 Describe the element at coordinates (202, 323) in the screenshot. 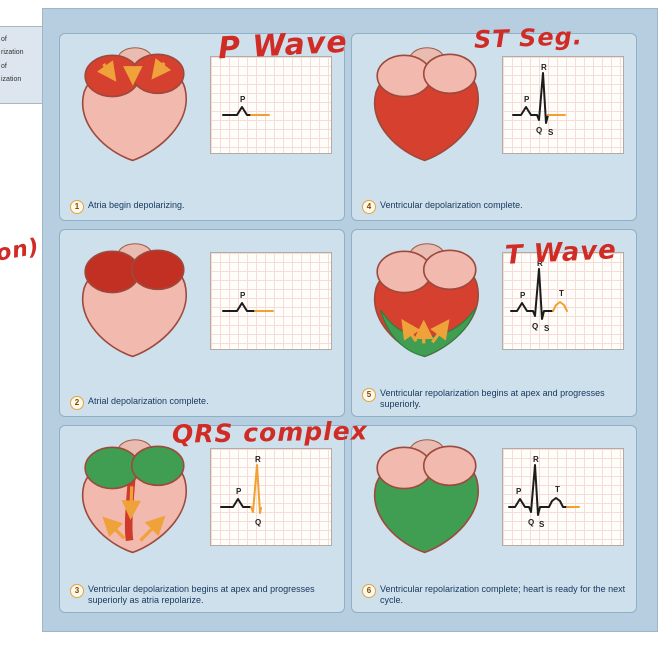

I see `panel-2-atrial-depolarization-complete: P 2 Atrial depolarization complete.` at that location.